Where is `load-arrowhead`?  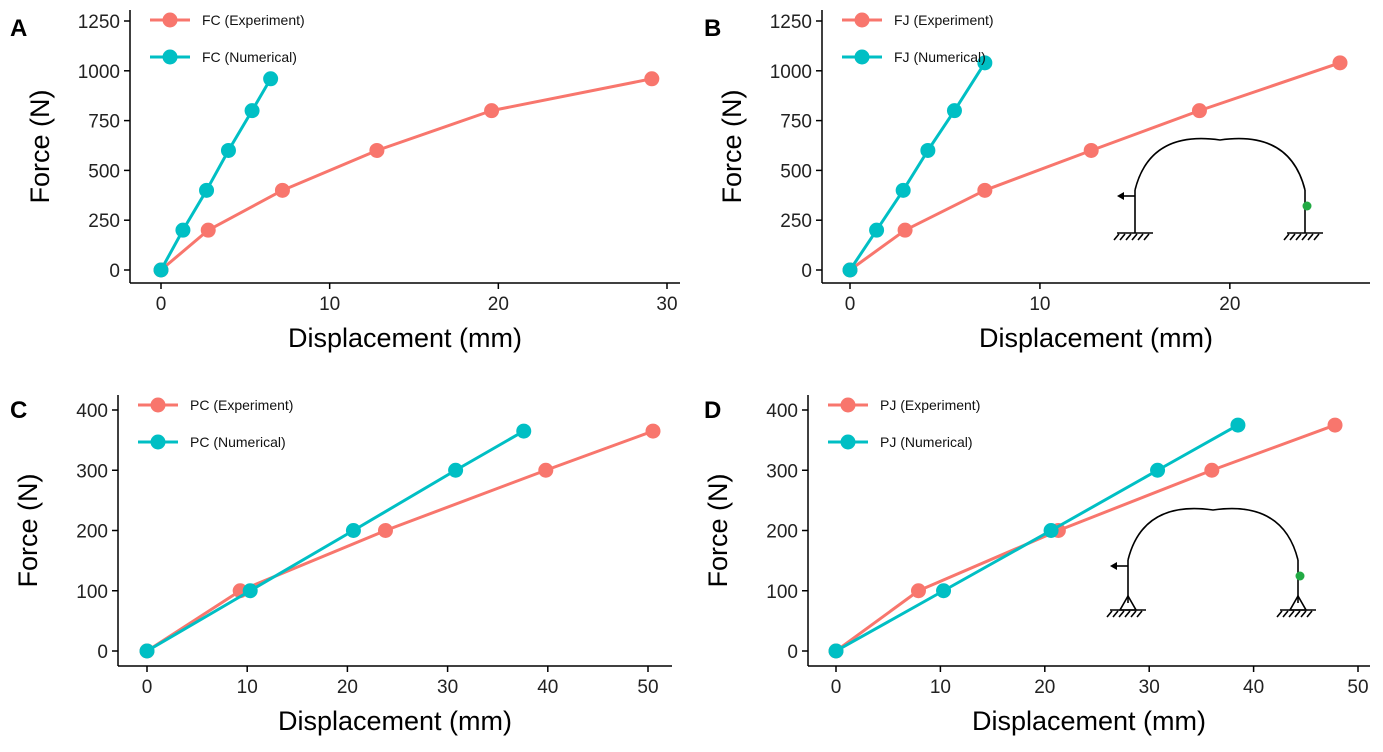
load-arrowhead is located at coordinates (1120, 196).